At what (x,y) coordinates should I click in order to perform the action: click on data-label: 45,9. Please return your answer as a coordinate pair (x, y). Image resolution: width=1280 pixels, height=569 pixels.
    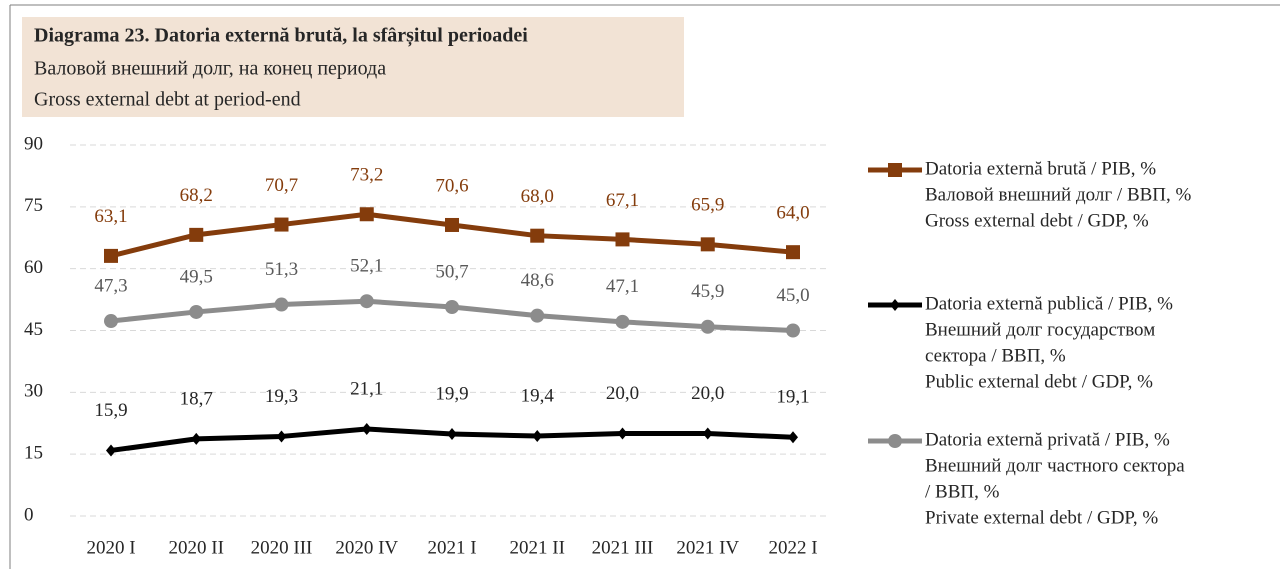
    Looking at the image, I should click on (707, 291).